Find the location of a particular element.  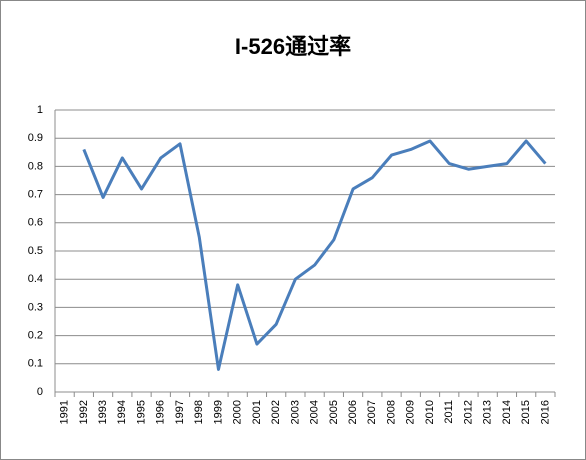

x-tick-label: 2005 is located at coordinates (334, 412).